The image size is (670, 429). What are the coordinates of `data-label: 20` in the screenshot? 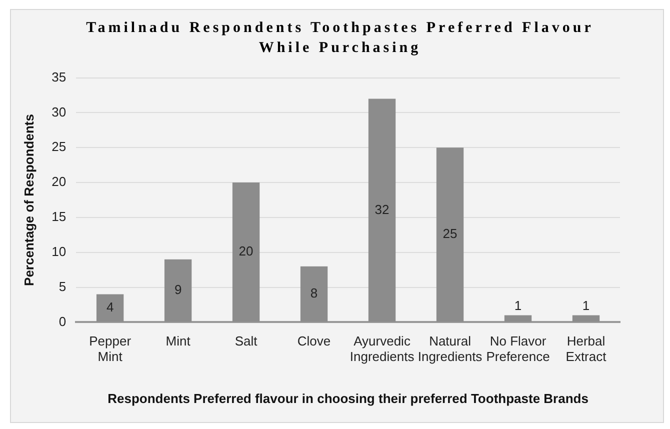 It's located at (246, 251).